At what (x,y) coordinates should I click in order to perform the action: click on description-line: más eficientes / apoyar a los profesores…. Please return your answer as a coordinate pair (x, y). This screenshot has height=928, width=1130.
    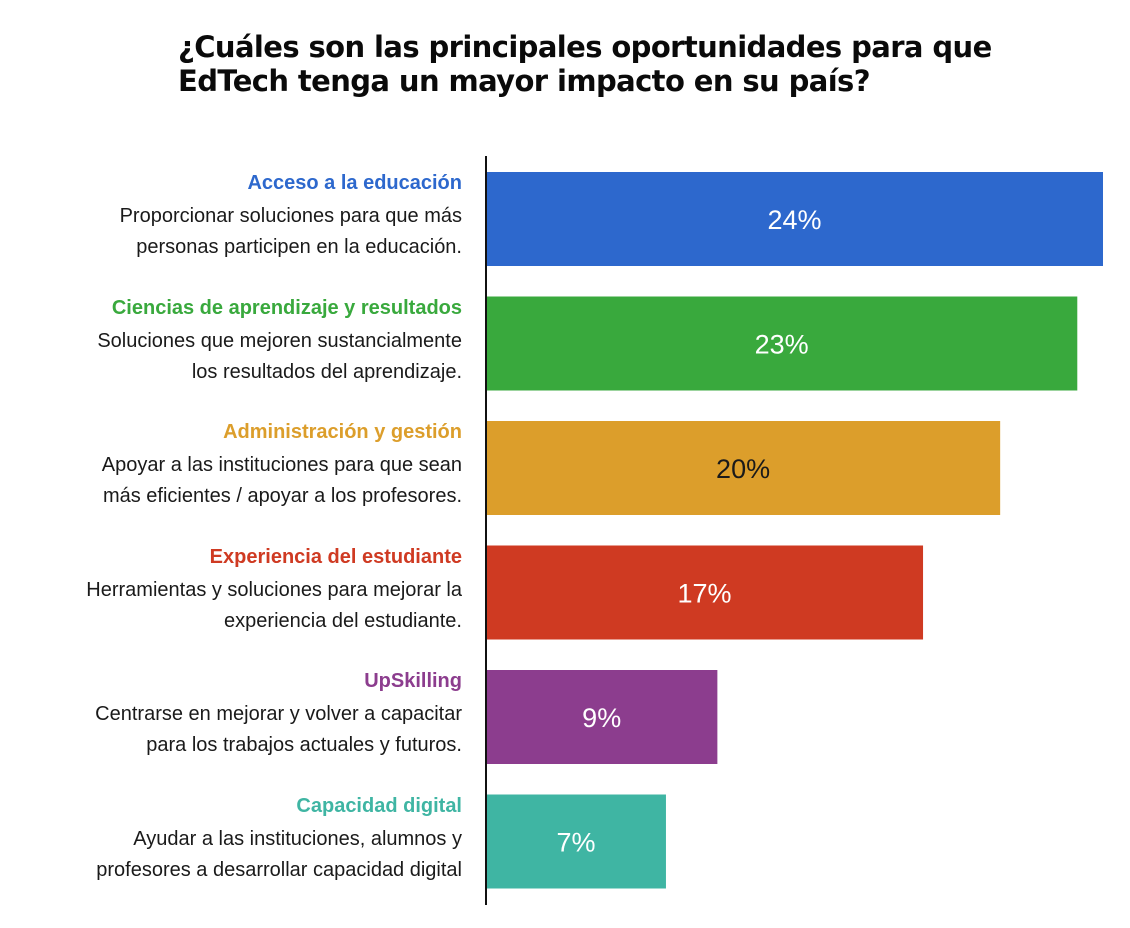
    Looking at the image, I should click on (282, 496).